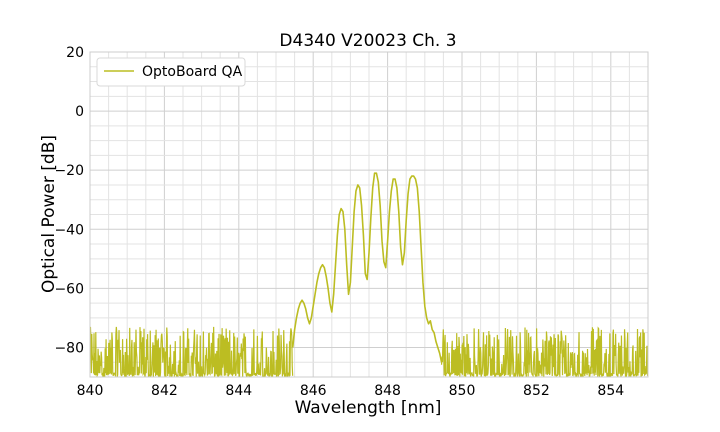 The image size is (720, 432). I want to click on y-tick-label: −80, so click(69, 348).